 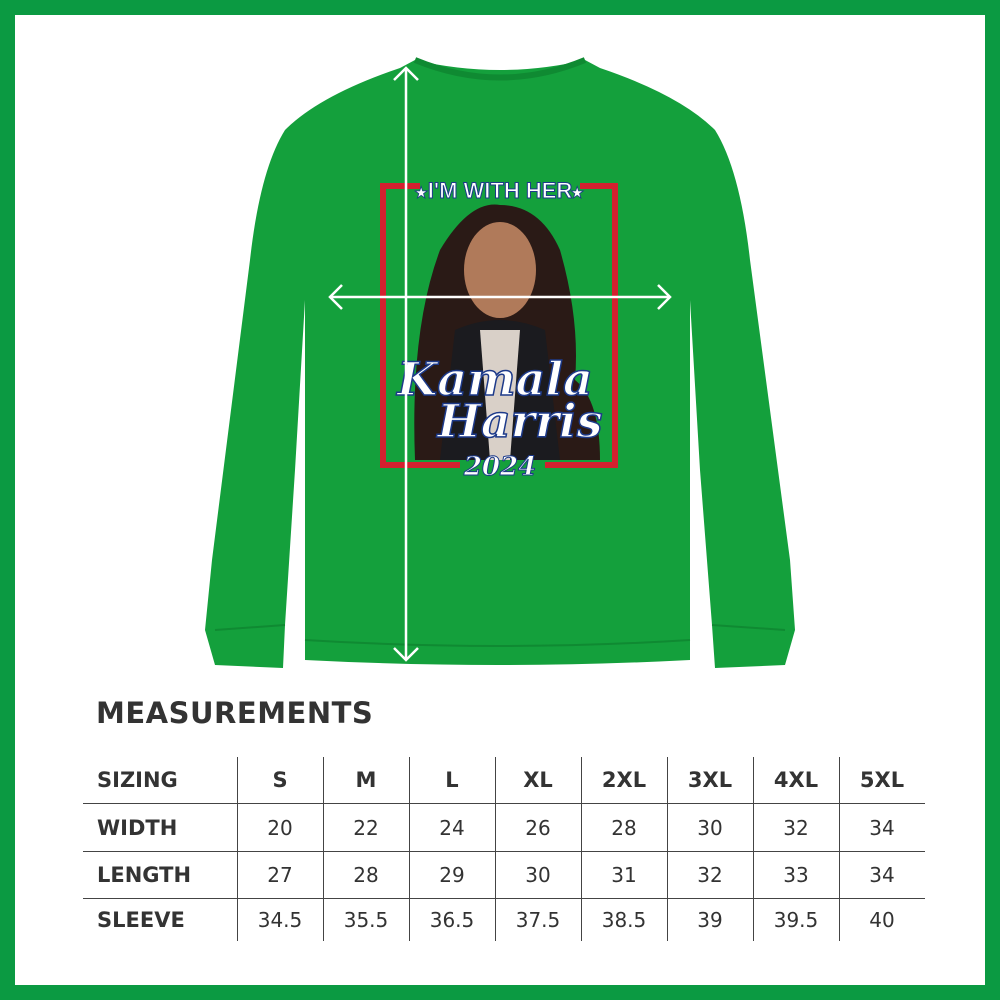 I want to click on header-cell: L, so click(x=451, y=780).